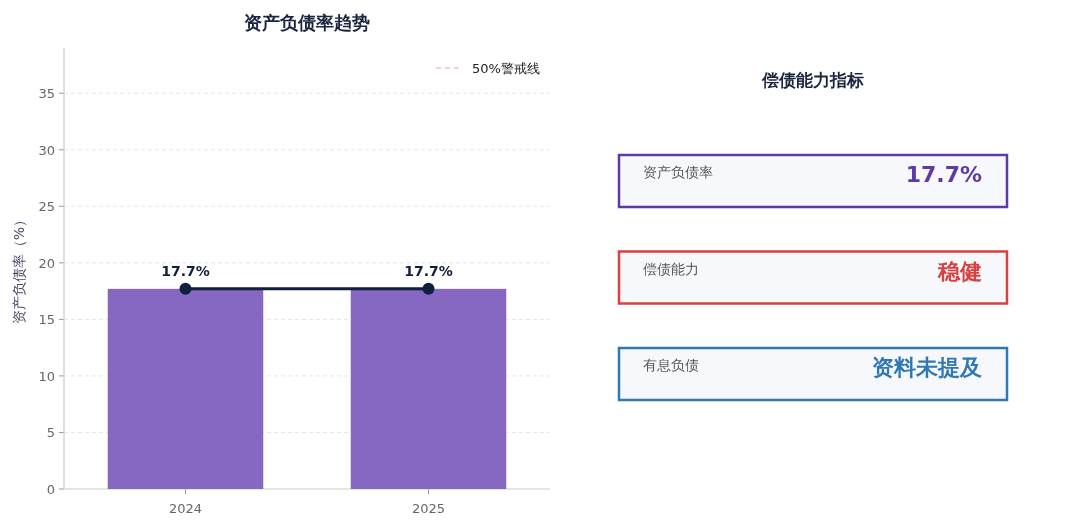 The height and width of the screenshot is (527, 1067). I want to click on text: 17.7%, so click(943, 174).